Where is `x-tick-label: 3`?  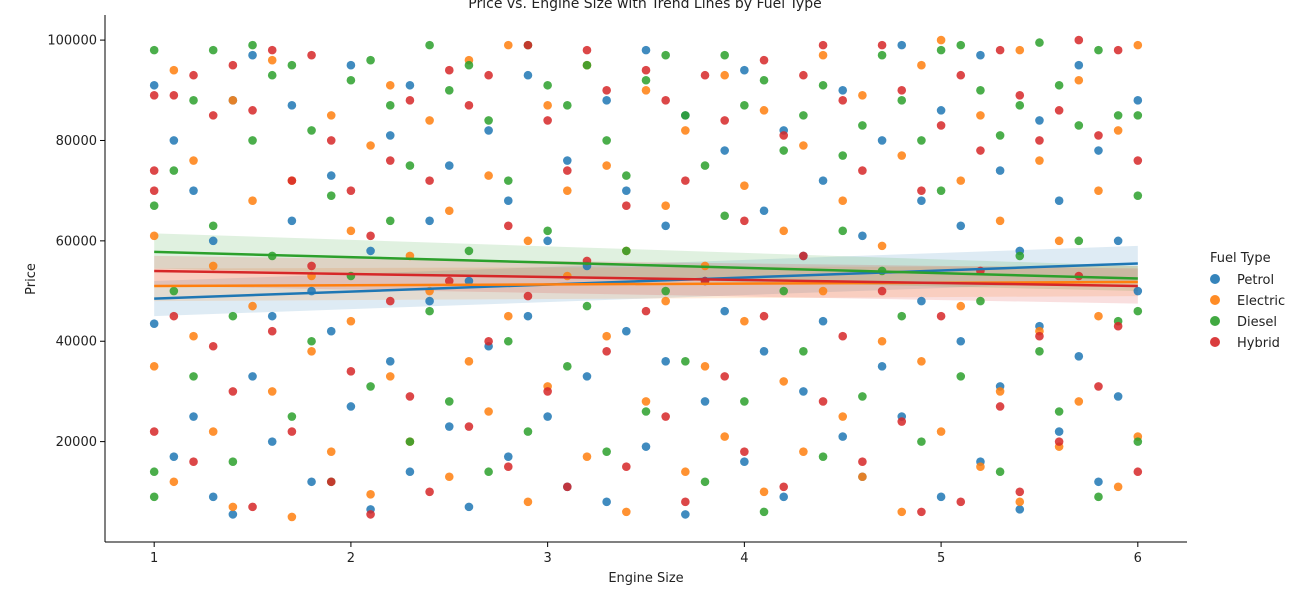
x-tick-label: 3 is located at coordinates (547, 558).